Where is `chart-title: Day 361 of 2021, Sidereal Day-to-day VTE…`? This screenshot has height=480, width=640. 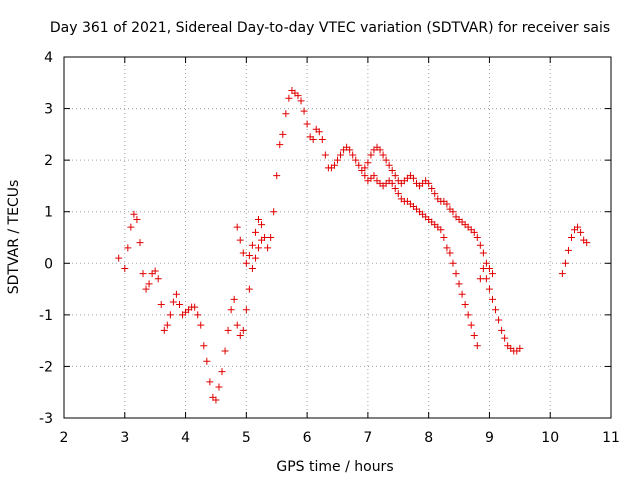 chart-title: Day 361 of 2021, Sidereal Day-to-day VTE… is located at coordinates (330, 28).